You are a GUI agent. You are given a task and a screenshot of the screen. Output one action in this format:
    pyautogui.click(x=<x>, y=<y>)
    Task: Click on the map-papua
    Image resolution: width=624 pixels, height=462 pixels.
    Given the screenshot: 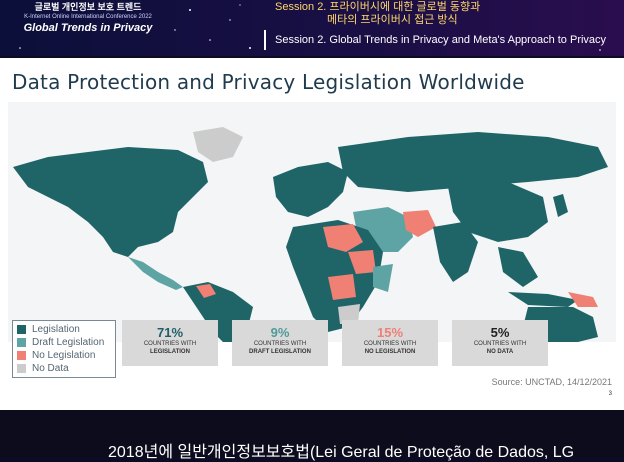 What is the action you would take?
    pyautogui.click(x=583, y=299)
    